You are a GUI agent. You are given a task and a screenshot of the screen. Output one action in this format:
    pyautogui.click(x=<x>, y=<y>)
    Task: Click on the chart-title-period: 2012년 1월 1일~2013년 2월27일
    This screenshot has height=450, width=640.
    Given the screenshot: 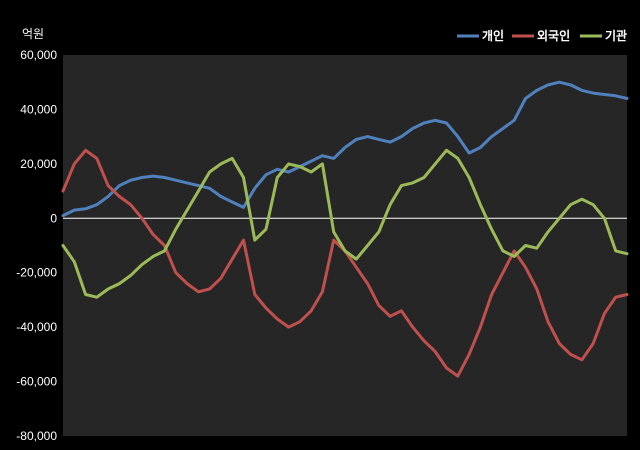 What is the action you would take?
    pyautogui.click(x=338, y=27)
    